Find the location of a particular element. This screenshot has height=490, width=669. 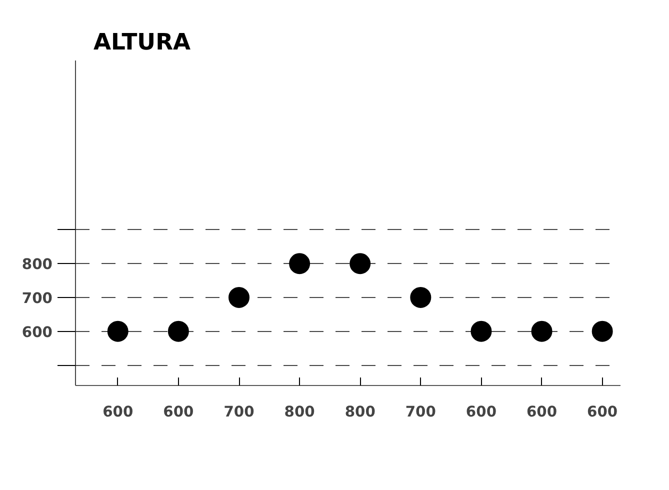

chart-title: ALTURA is located at coordinates (143, 43).